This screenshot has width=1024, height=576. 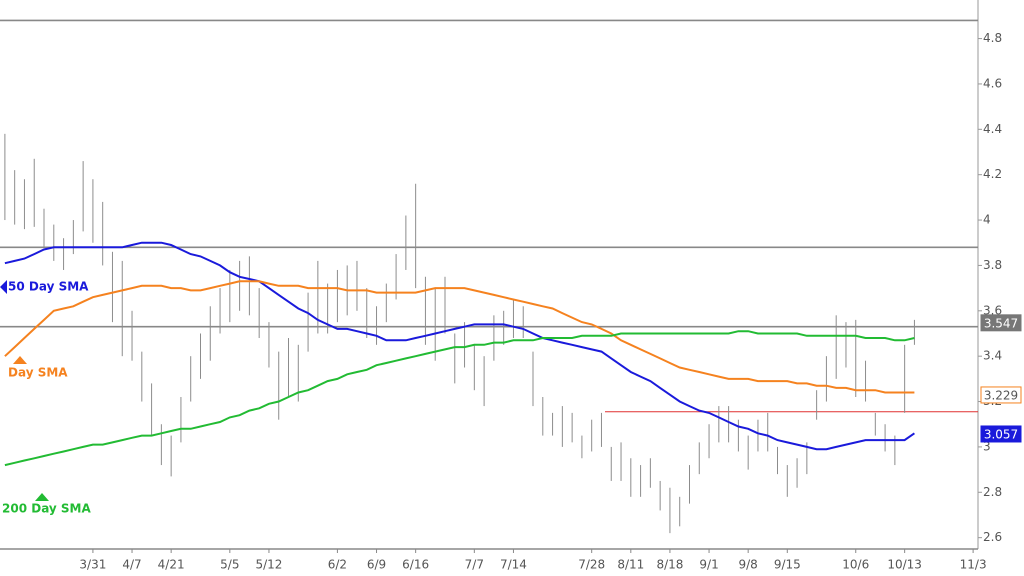 I want to click on price-tag-label: 3.229, so click(x=1001, y=395).